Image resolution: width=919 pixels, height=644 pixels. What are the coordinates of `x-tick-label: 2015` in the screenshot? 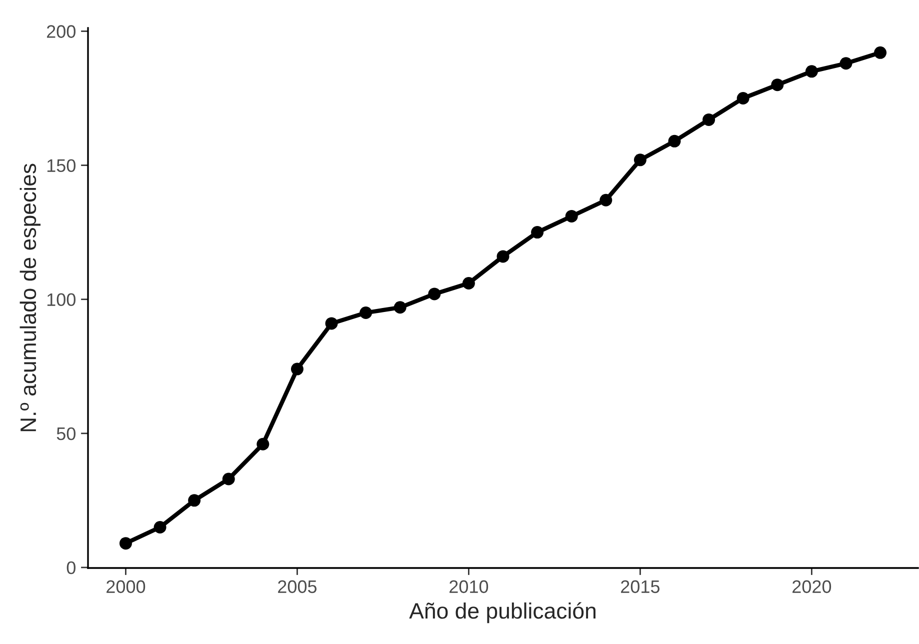 It's located at (640, 587).